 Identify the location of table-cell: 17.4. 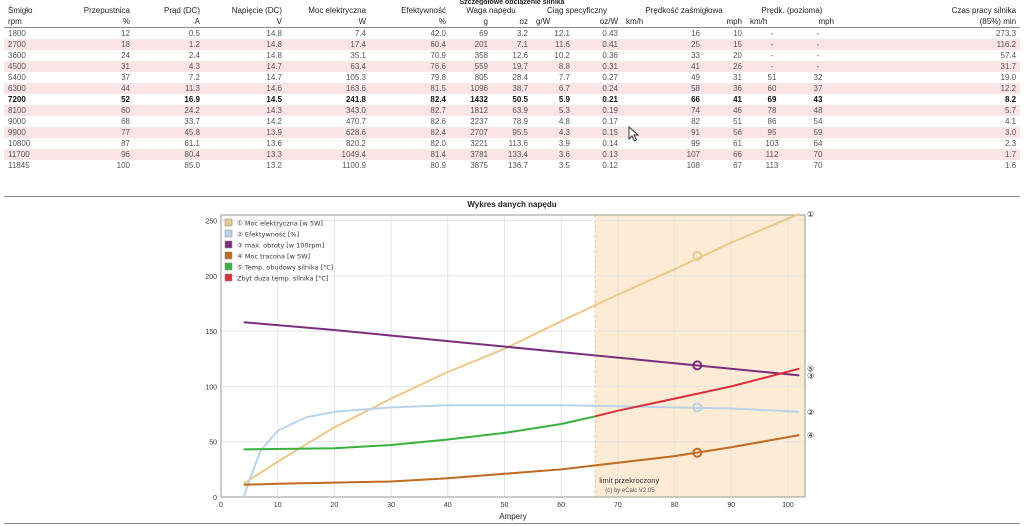
(358, 44).